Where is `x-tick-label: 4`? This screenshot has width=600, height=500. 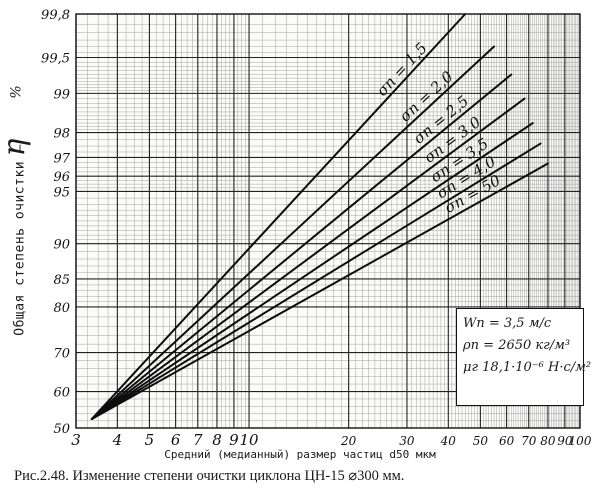
x-tick-label: 4 is located at coordinates (117, 440).